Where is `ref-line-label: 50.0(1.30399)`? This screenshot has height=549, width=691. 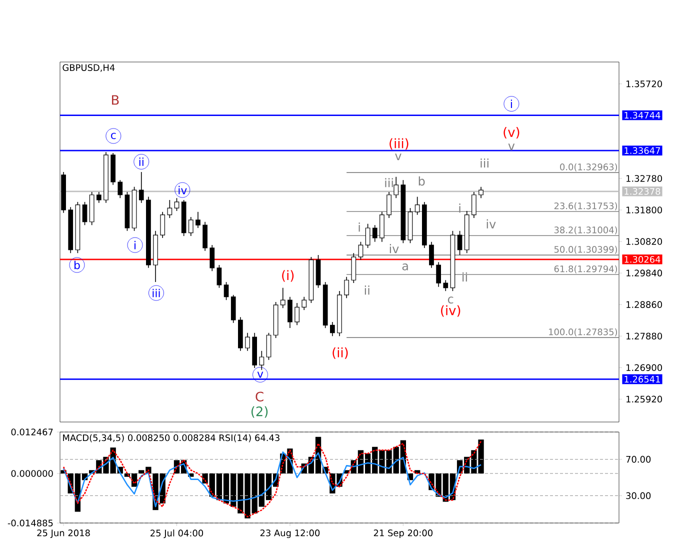
ref-line-label: 50.0(1.30399) is located at coordinates (586, 250).